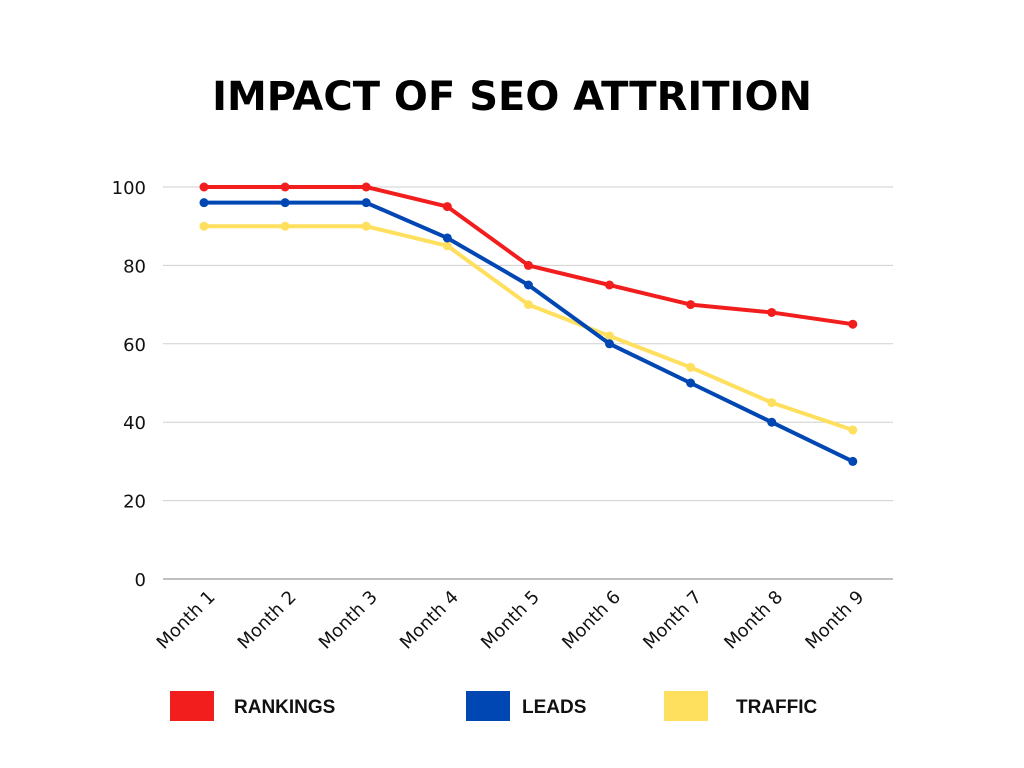 This screenshot has height=768, width=1024. What do you see at coordinates (134, 345) in the screenshot?
I see `y-tick-label: 60` at bounding box center [134, 345].